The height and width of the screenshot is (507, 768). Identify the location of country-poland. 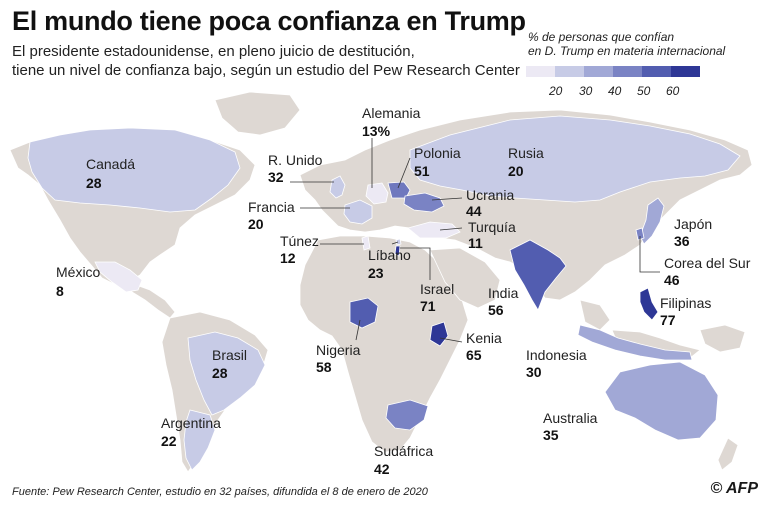
(399, 190).